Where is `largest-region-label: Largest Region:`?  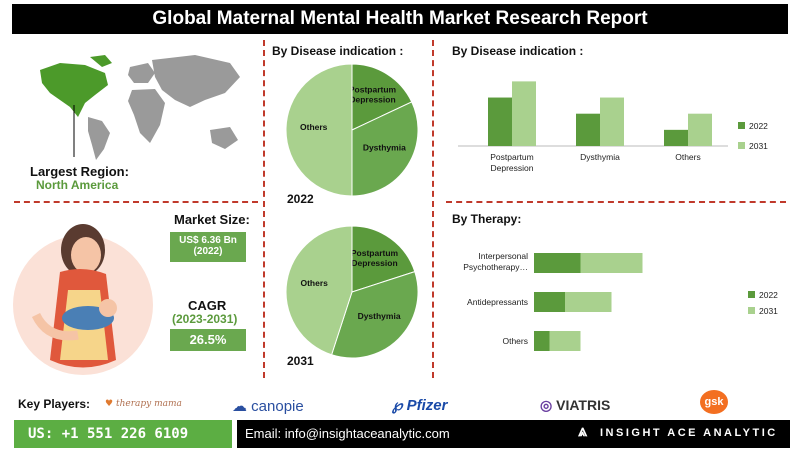
largest-region-label: Largest Region: is located at coordinates (79, 171).